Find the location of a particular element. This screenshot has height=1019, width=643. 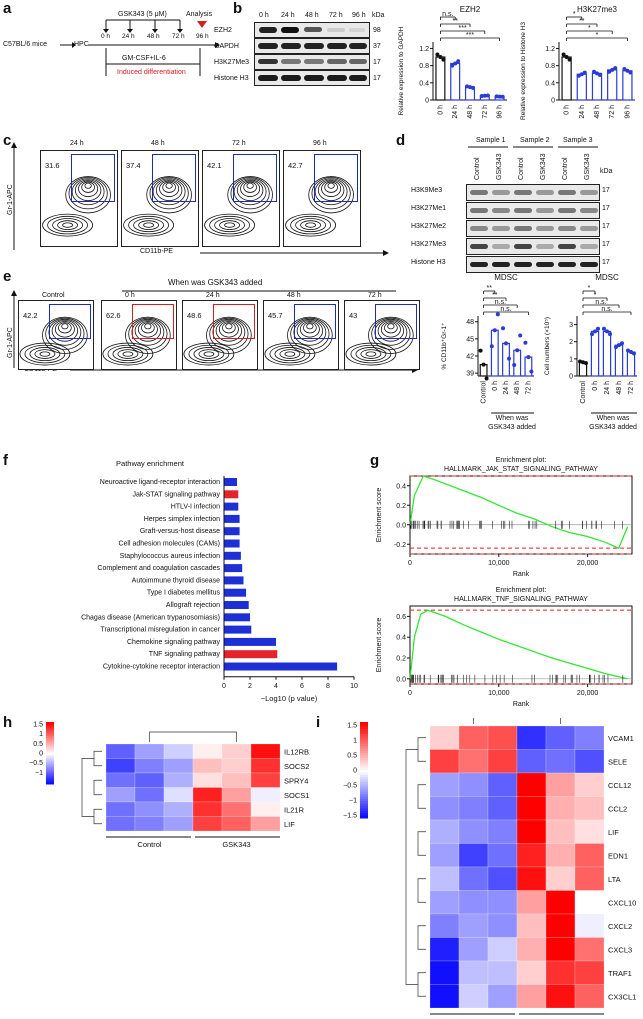

gate-percent: 62.6 is located at coordinates (113, 315).